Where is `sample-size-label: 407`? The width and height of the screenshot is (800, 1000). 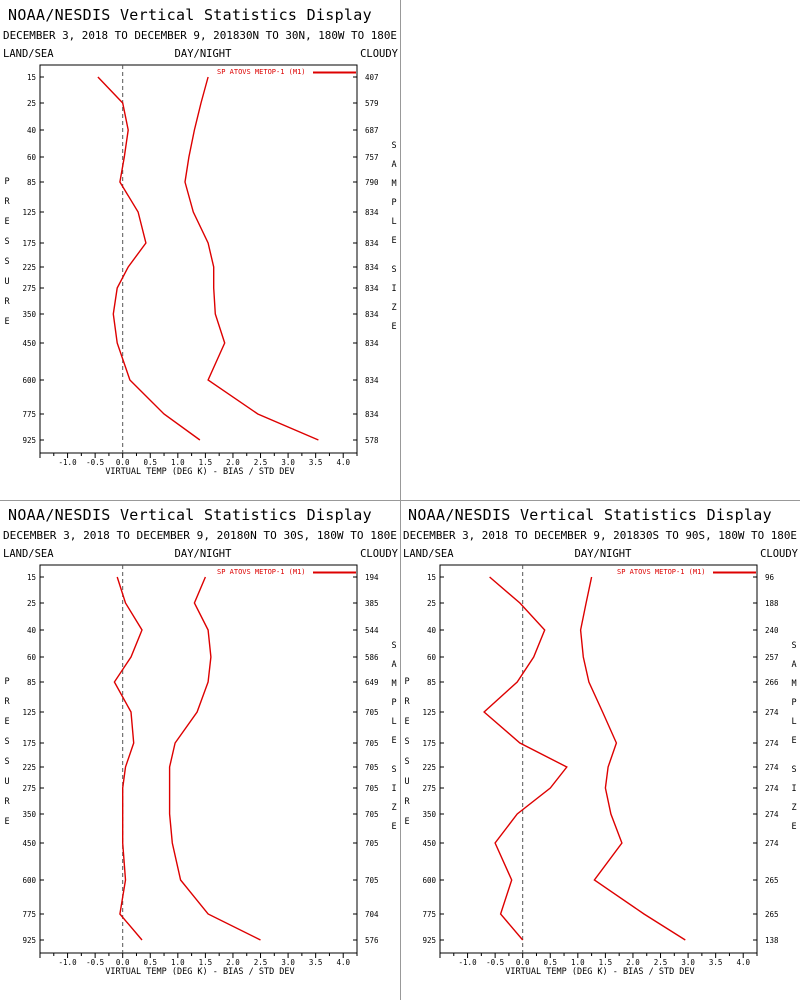
sample-size-label: 407 is located at coordinates (372, 77).